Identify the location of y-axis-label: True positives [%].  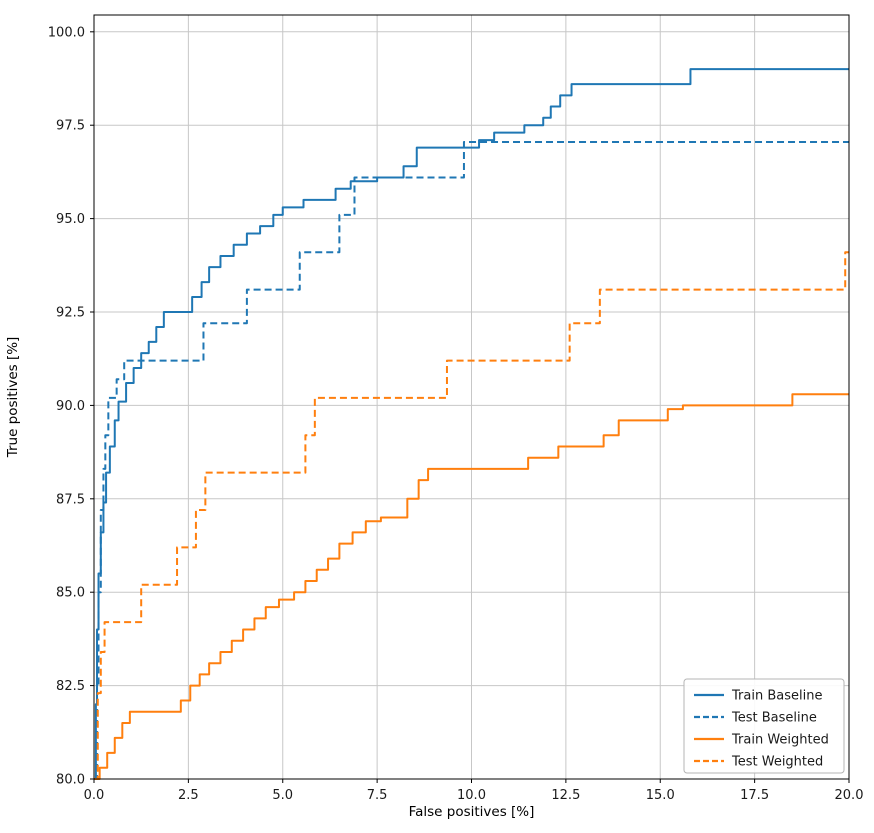
(13, 398).